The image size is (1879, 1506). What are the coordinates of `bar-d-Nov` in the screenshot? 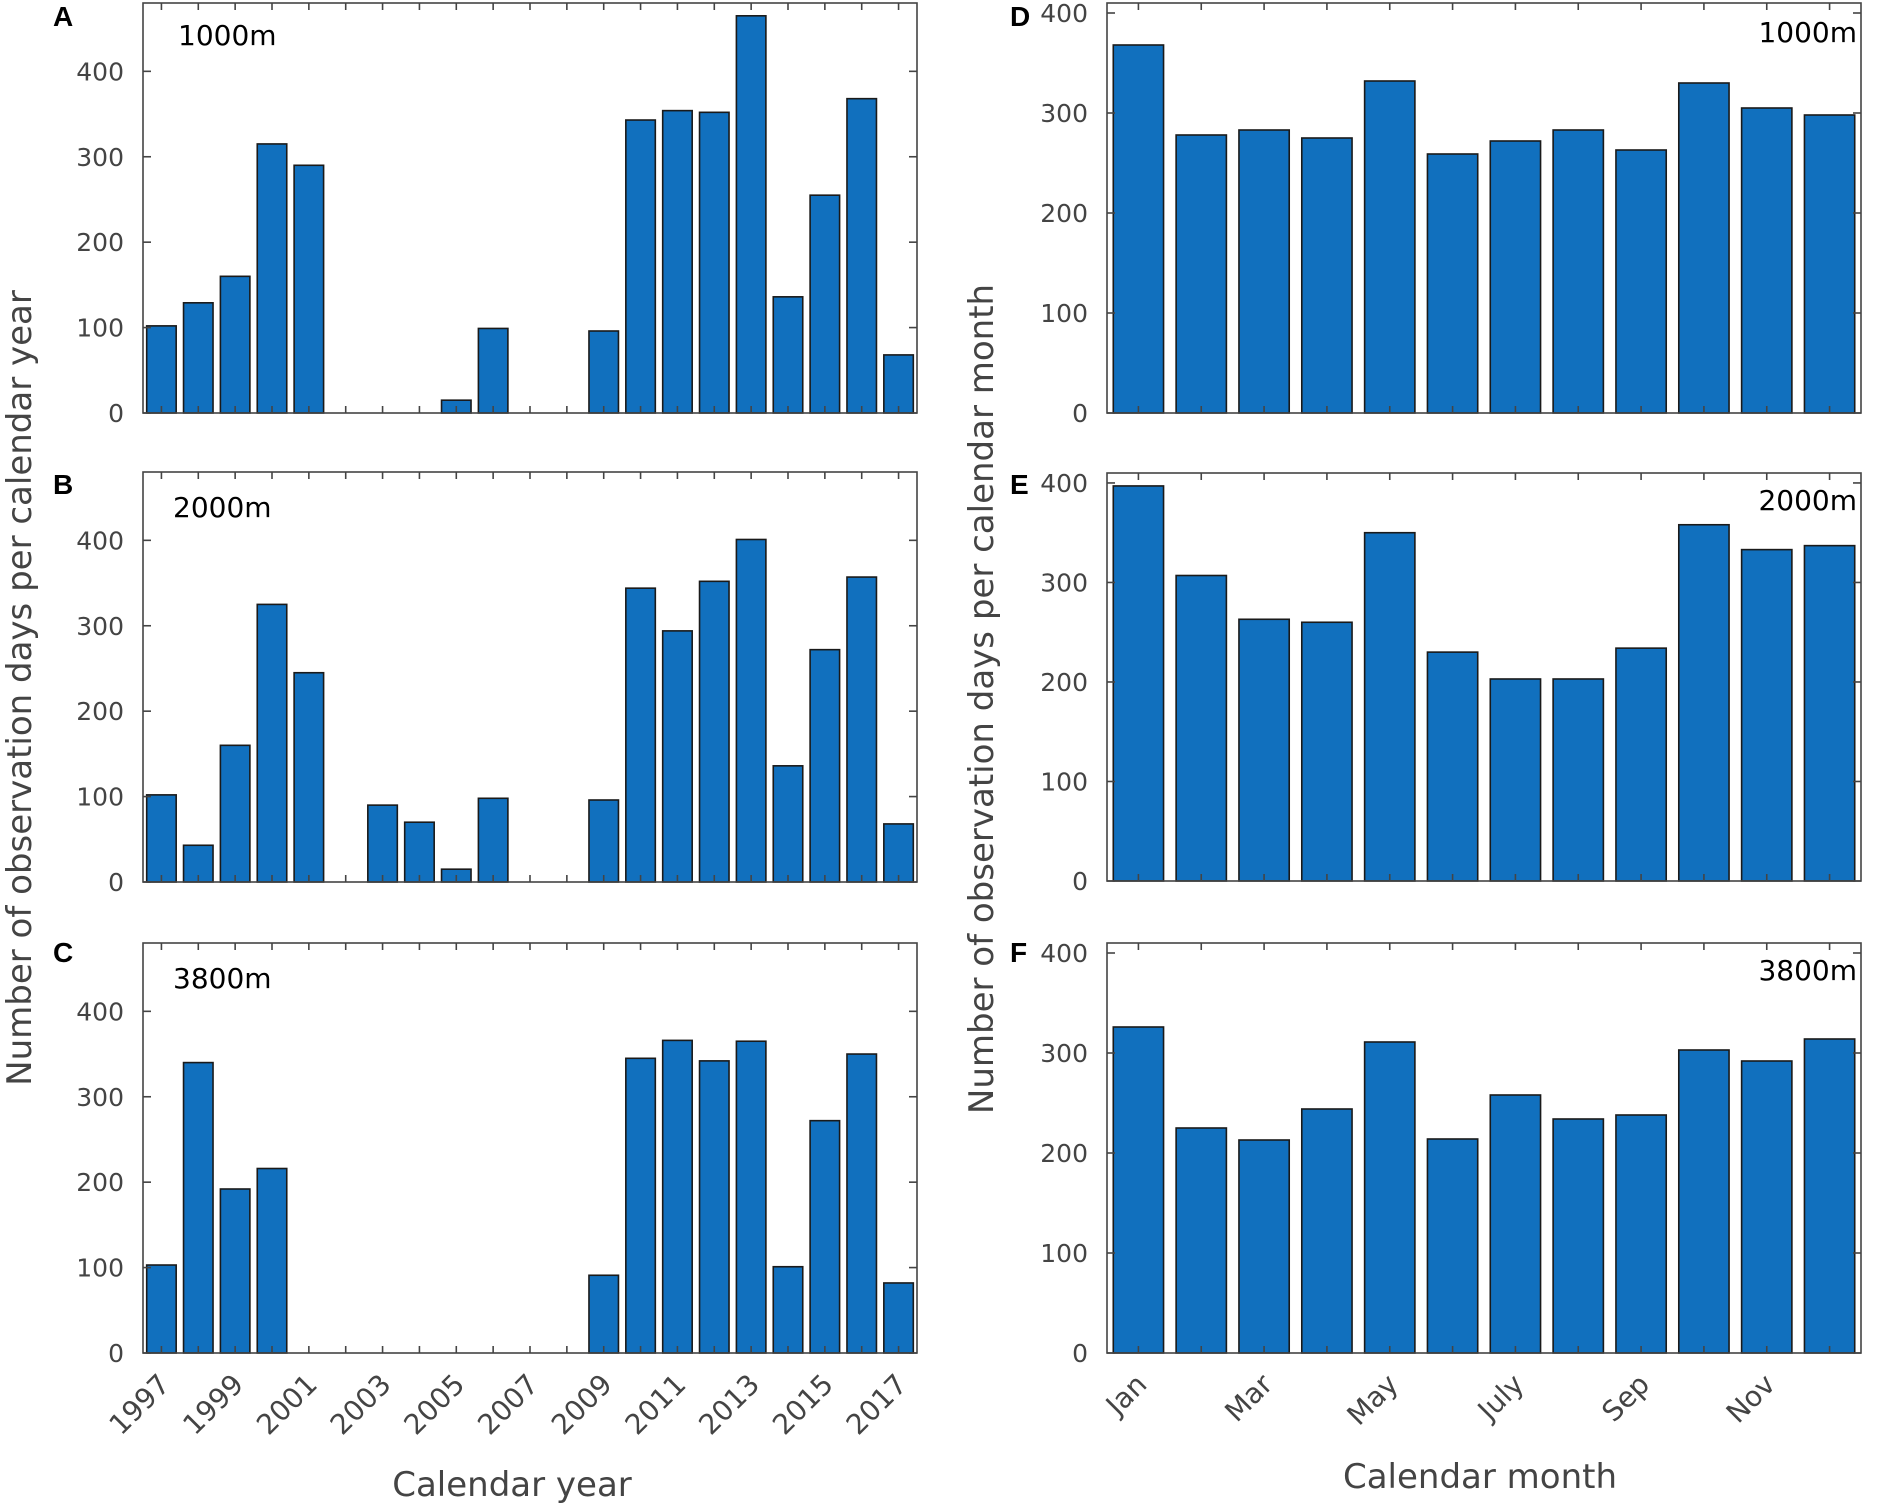 It's located at (1766, 260).